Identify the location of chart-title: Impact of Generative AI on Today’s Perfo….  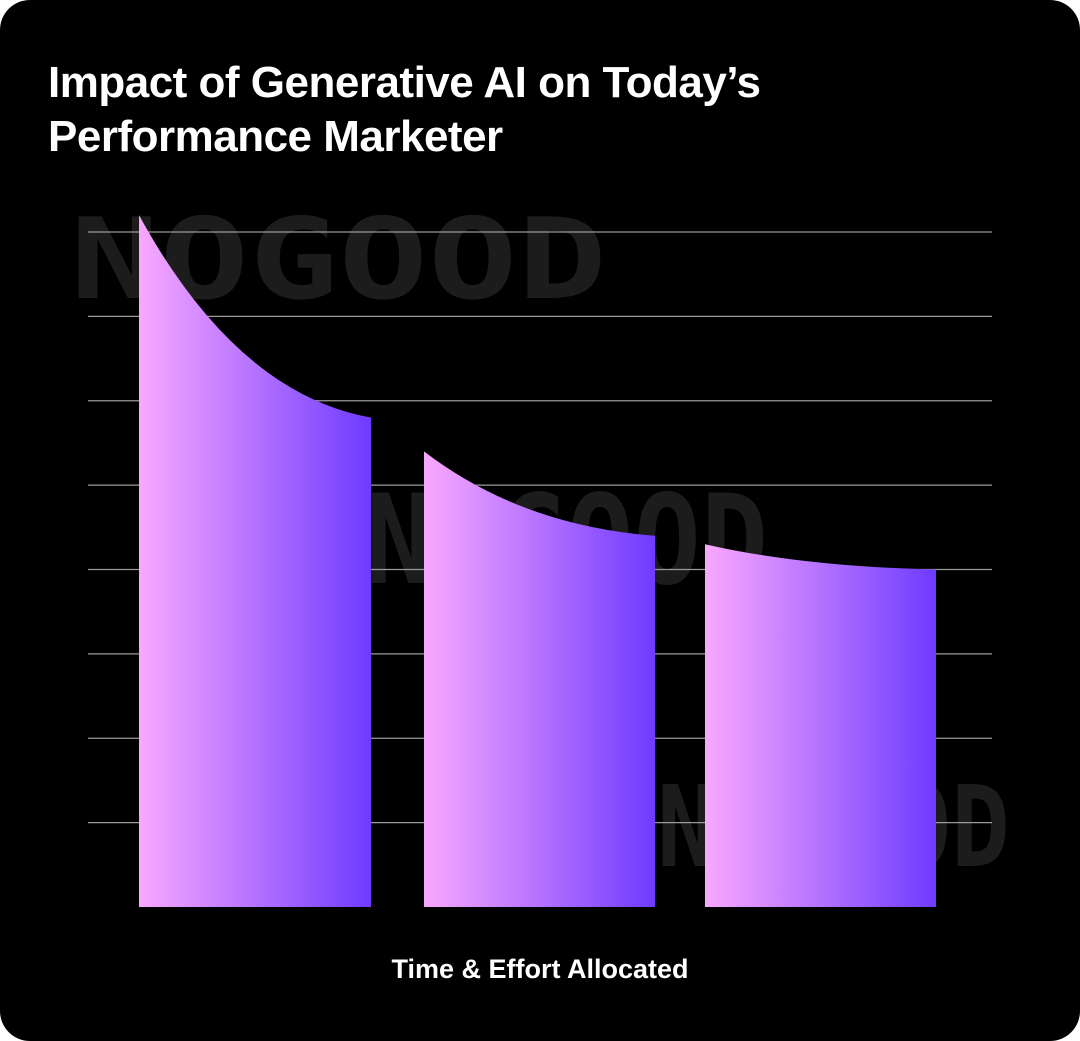
(404, 109).